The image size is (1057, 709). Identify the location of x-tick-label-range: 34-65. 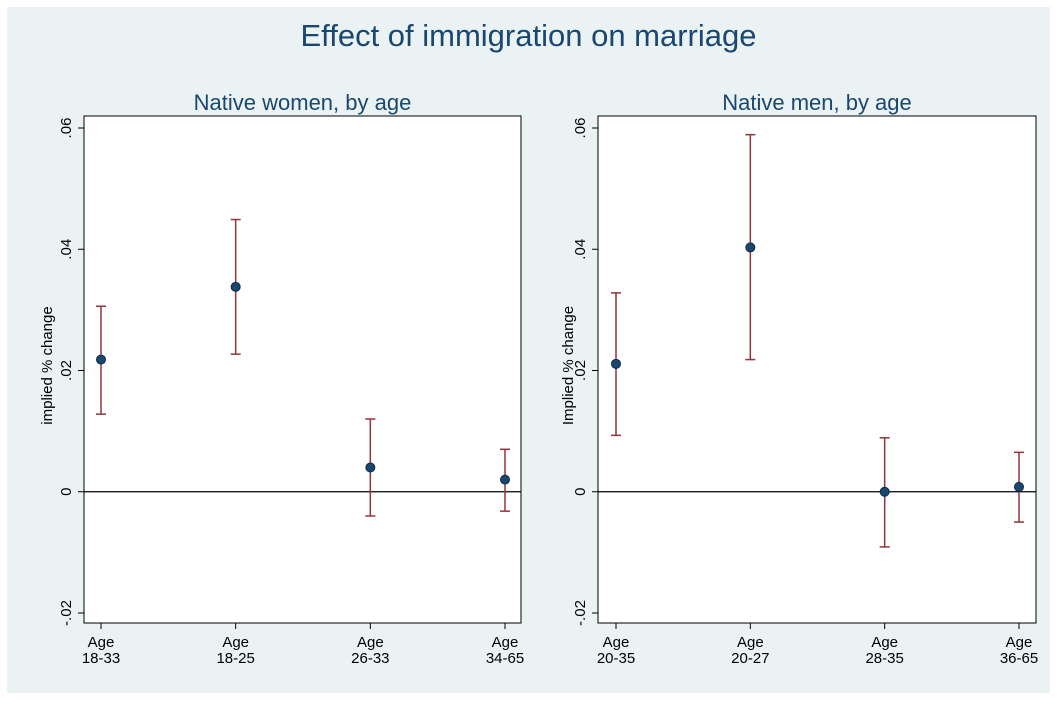
(505, 658).